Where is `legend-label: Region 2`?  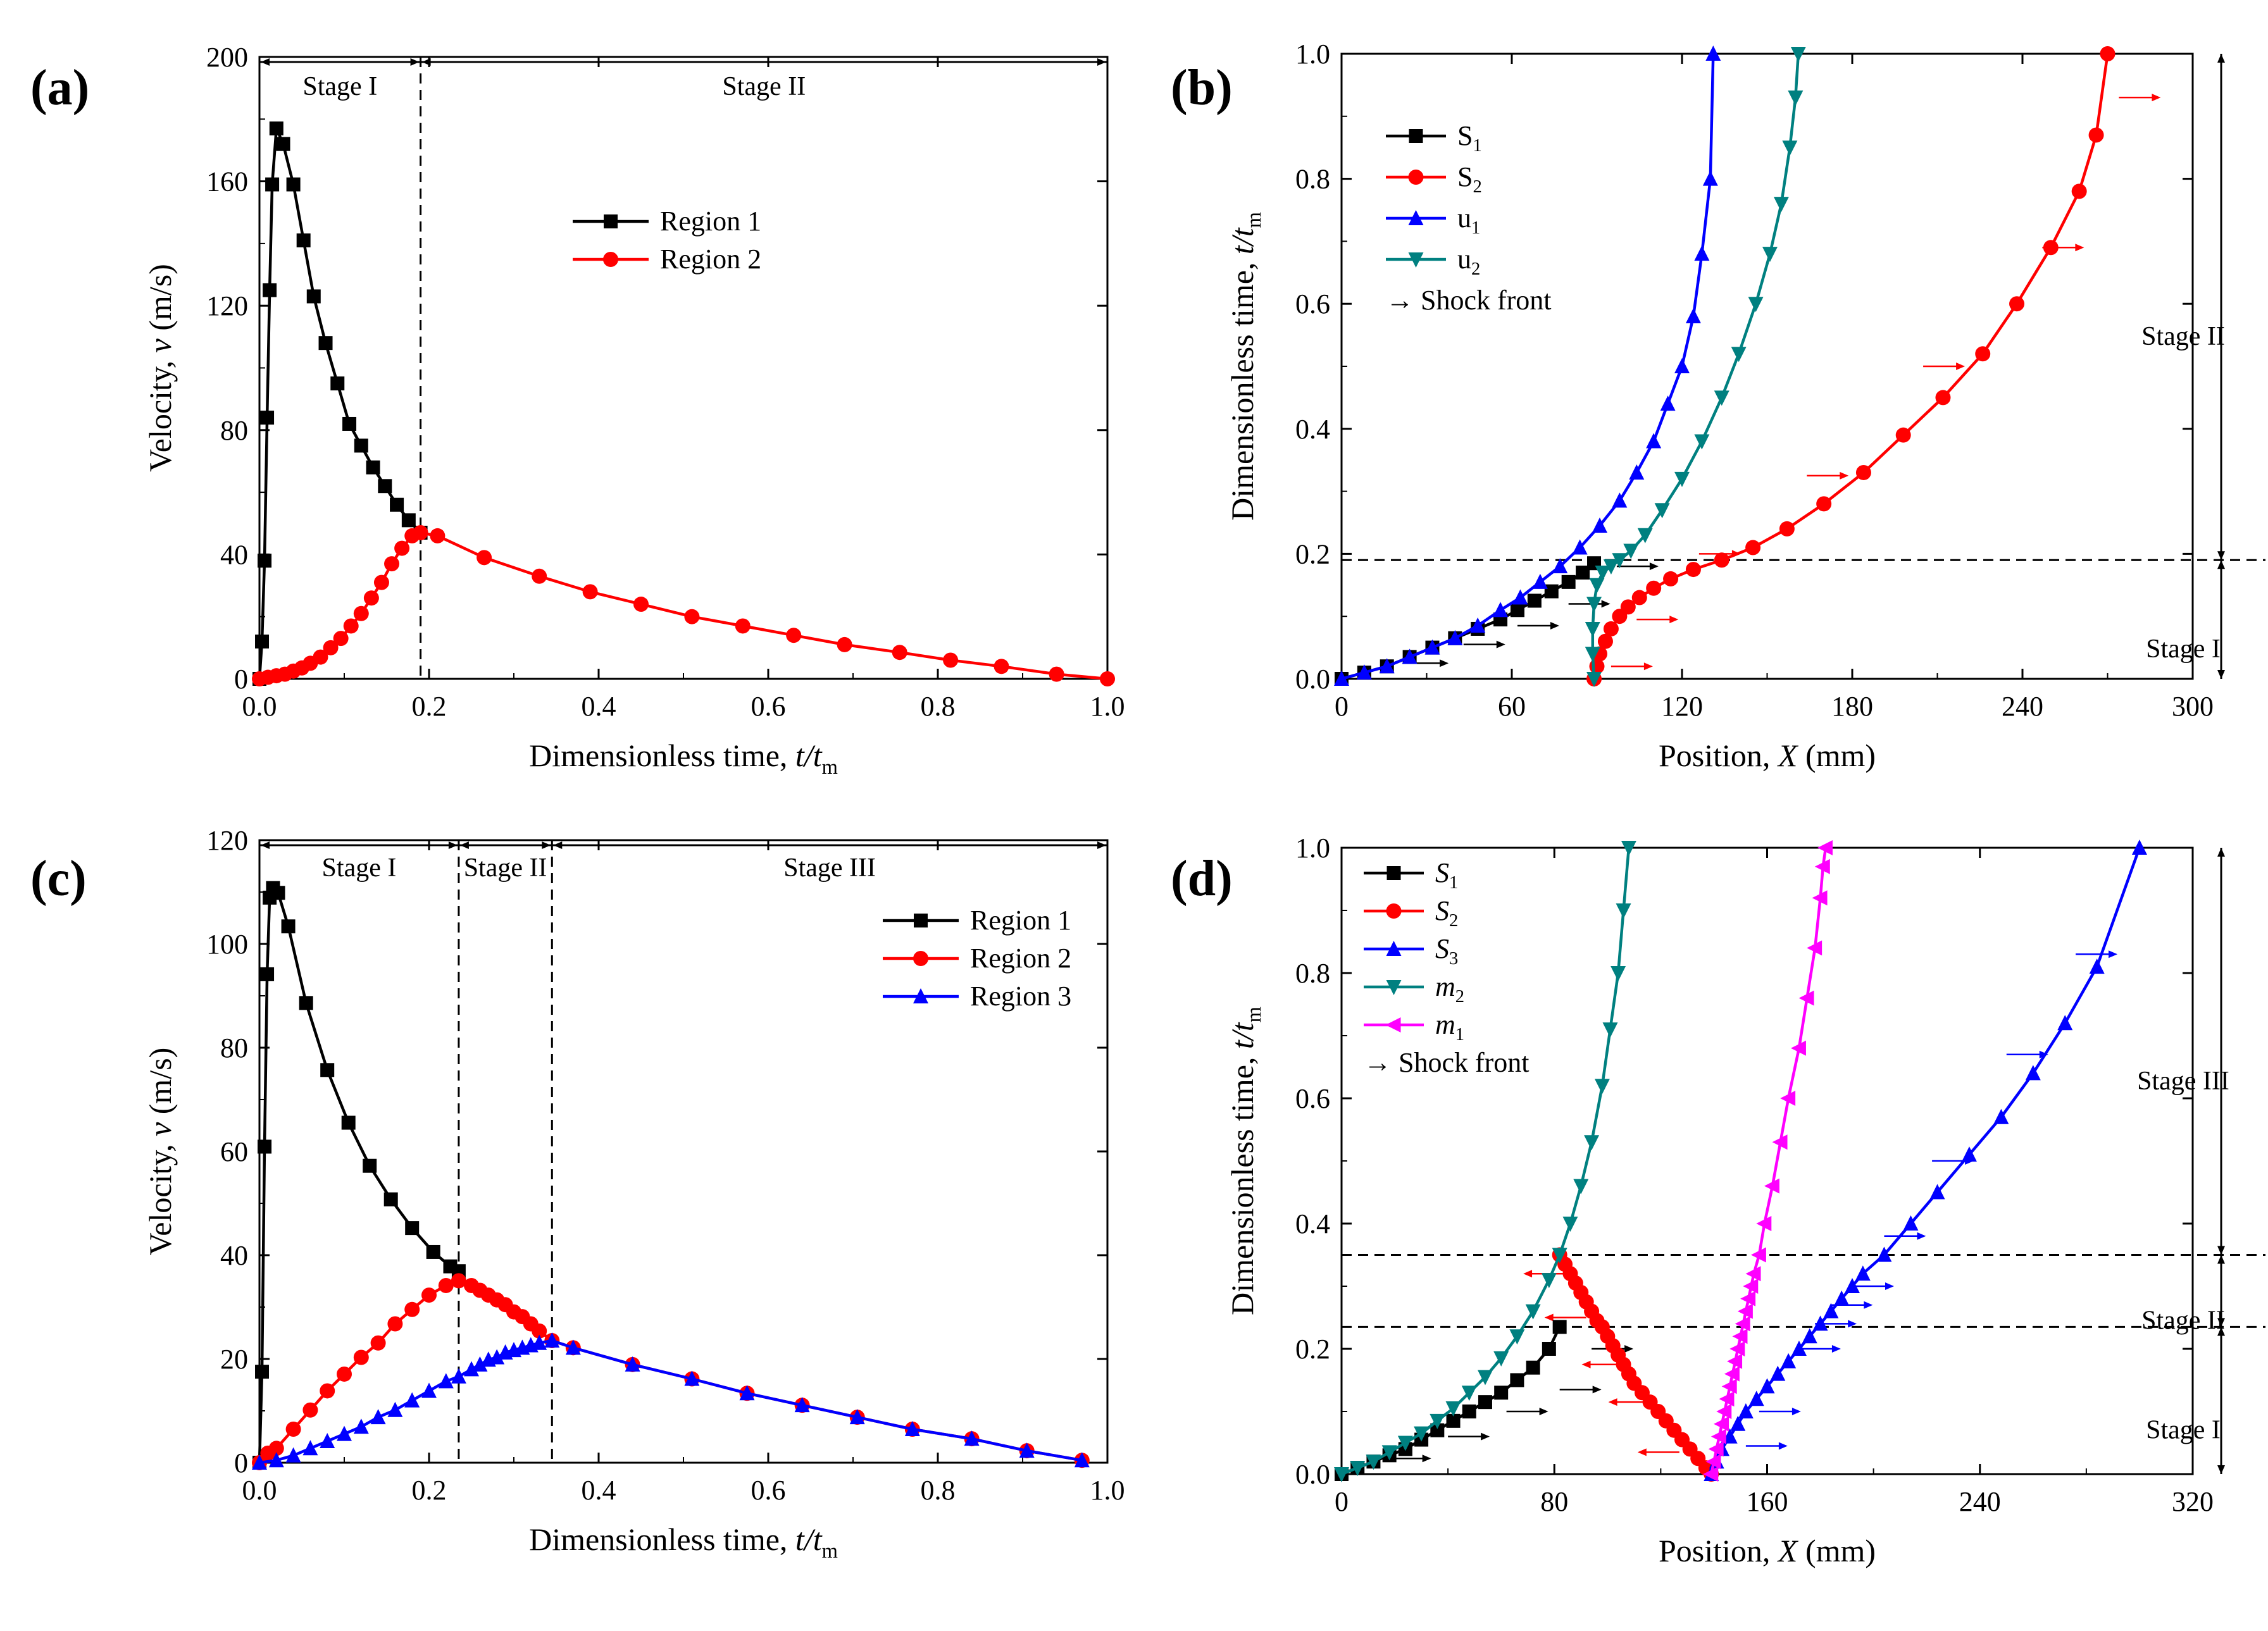 legend-label: Region 2 is located at coordinates (710, 259).